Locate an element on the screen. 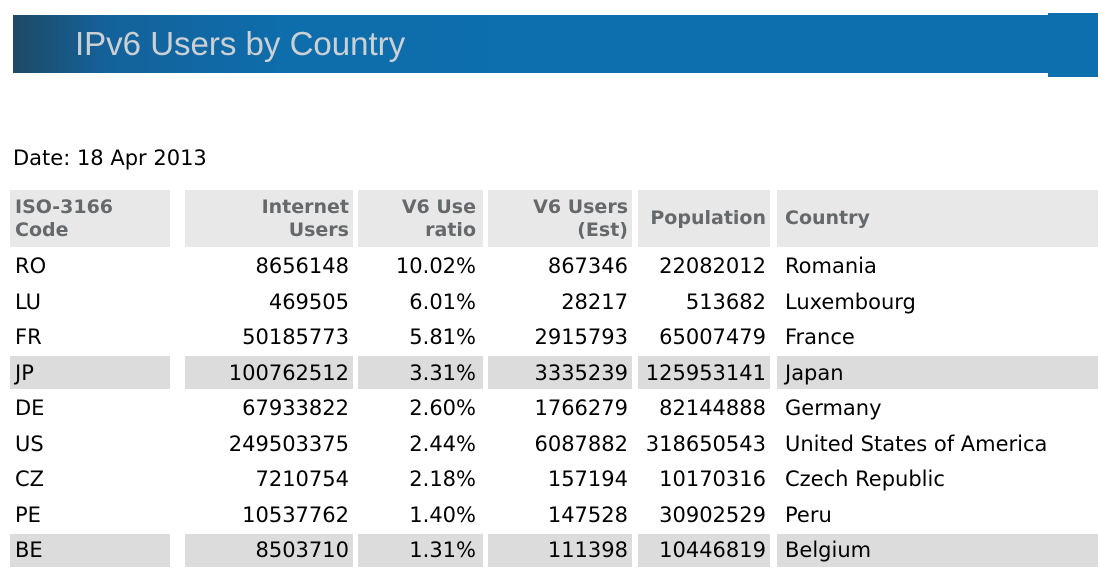  cell-v6-use-ratio: 1.31% is located at coordinates (420, 550).